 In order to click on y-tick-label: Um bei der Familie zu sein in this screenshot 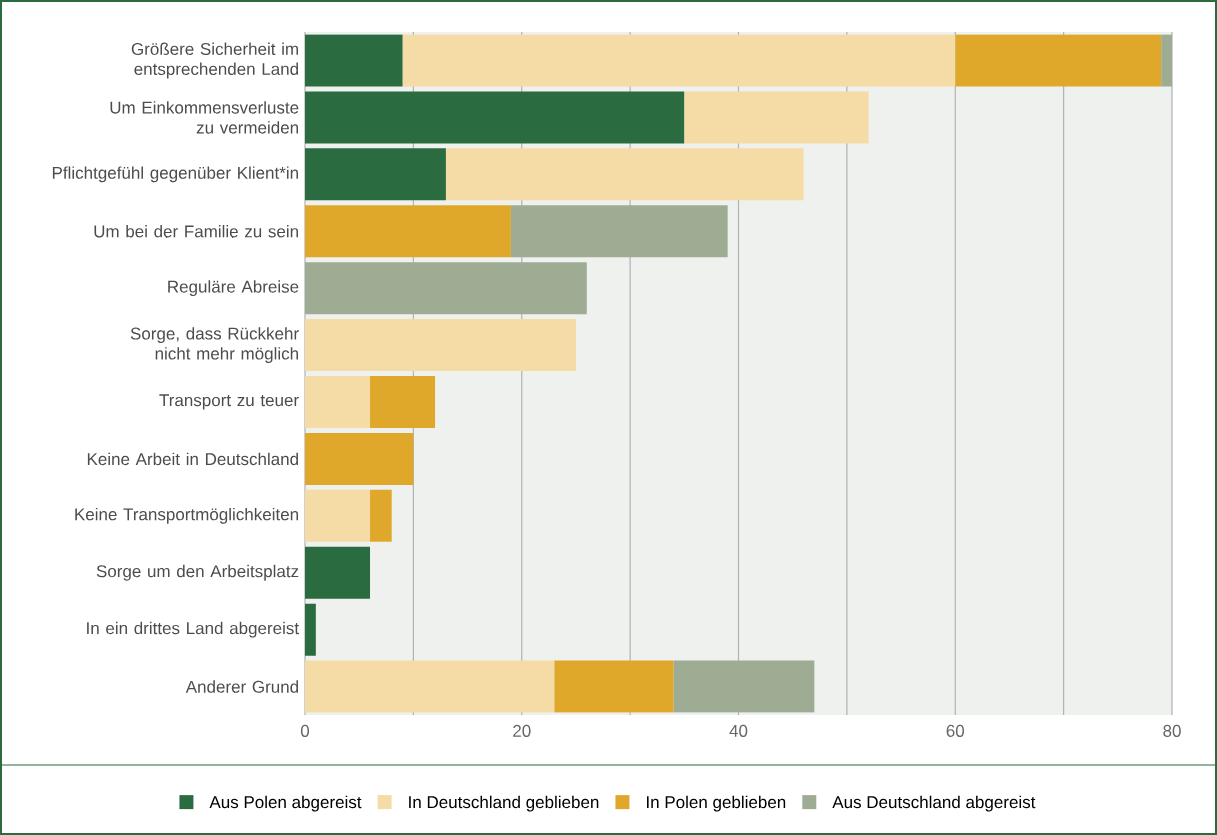, I will do `click(196, 231)`.